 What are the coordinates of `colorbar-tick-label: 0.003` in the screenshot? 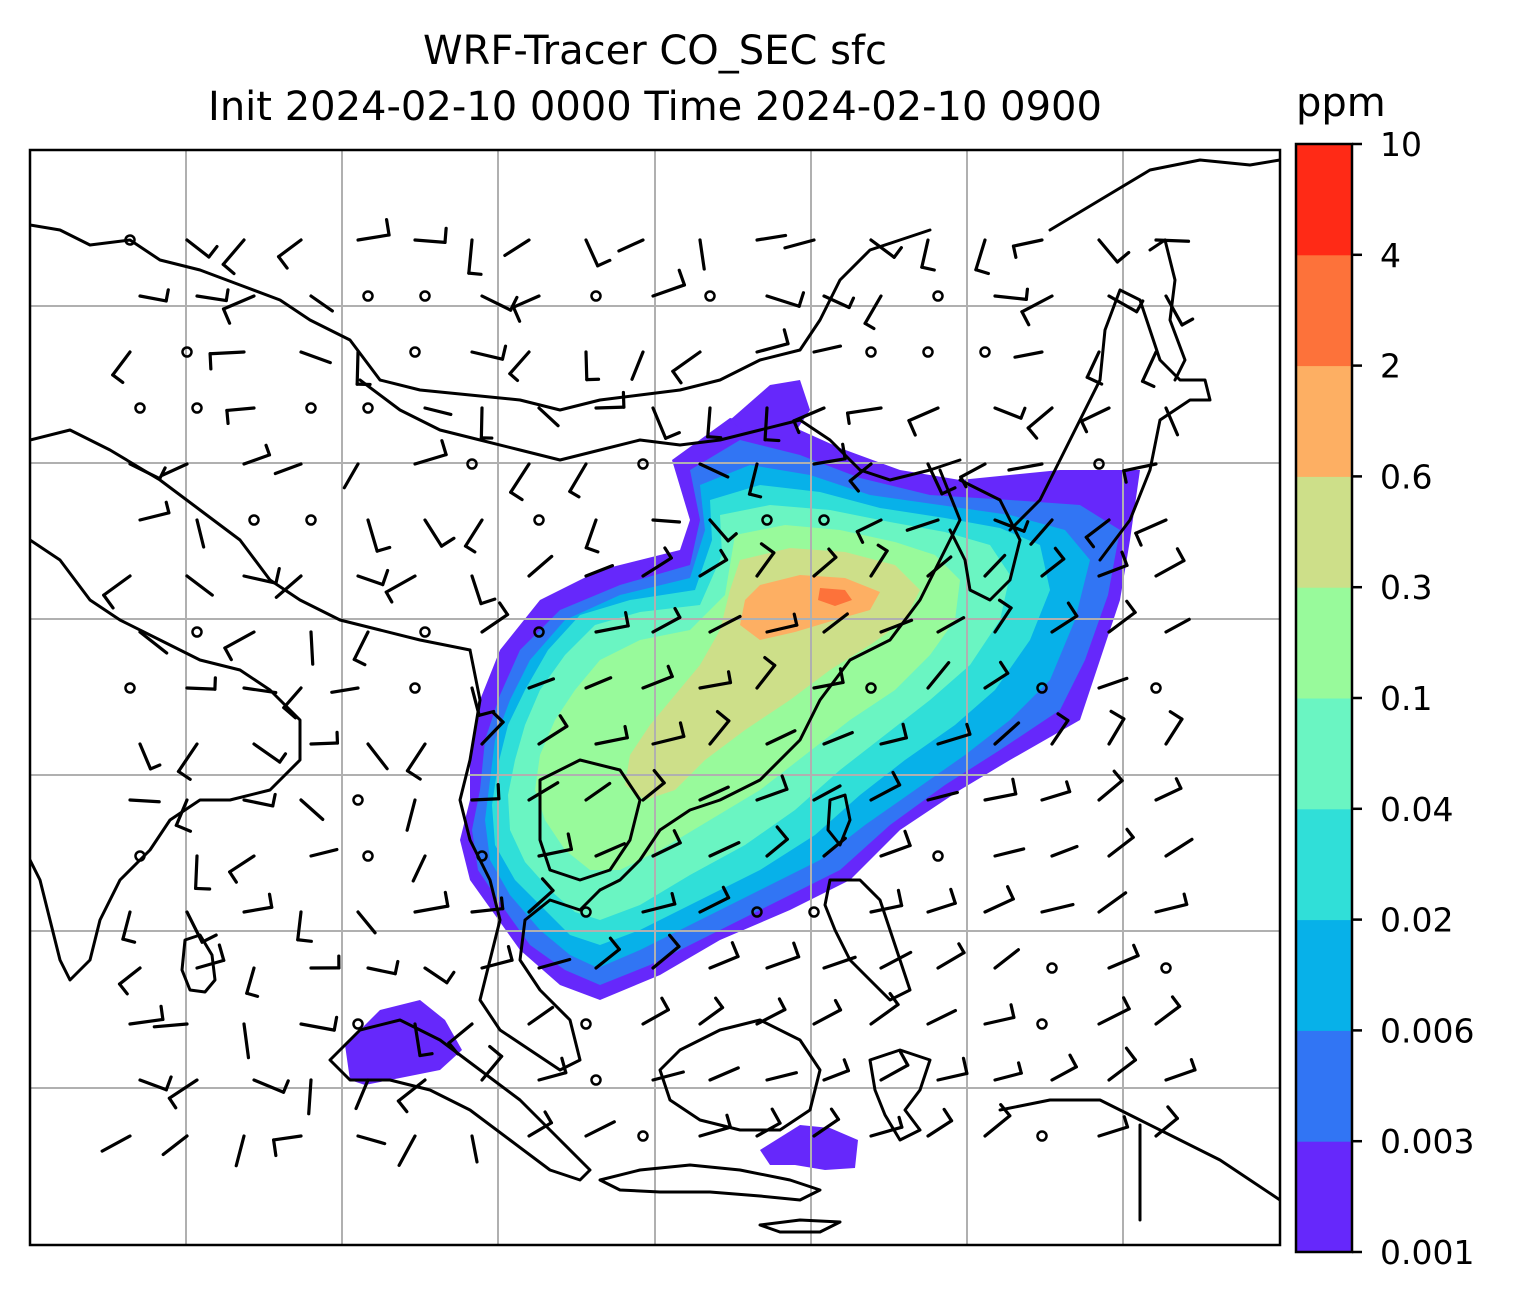 It's located at (1427, 1141).